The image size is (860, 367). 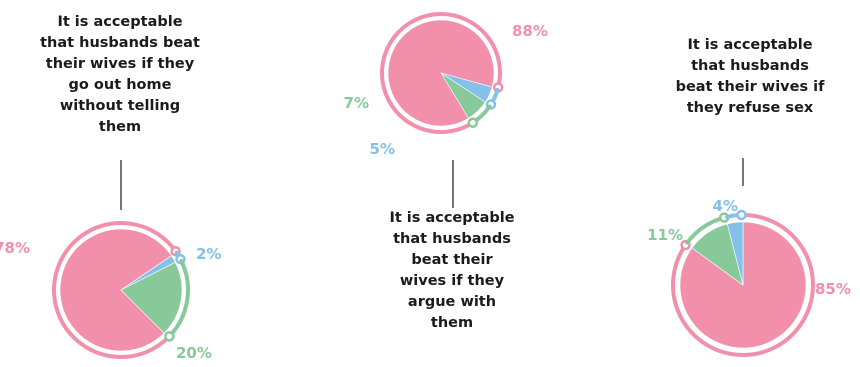 What do you see at coordinates (120, 127) in the screenshot?
I see `chart-1-title-line: them` at bounding box center [120, 127].